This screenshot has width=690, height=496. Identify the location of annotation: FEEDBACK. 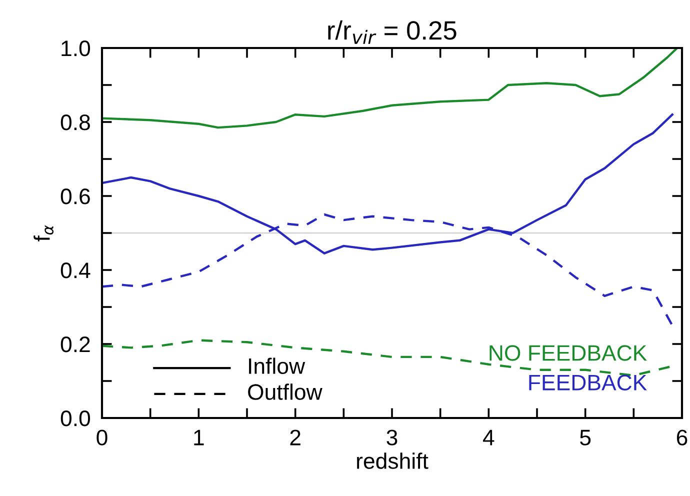
(588, 382).